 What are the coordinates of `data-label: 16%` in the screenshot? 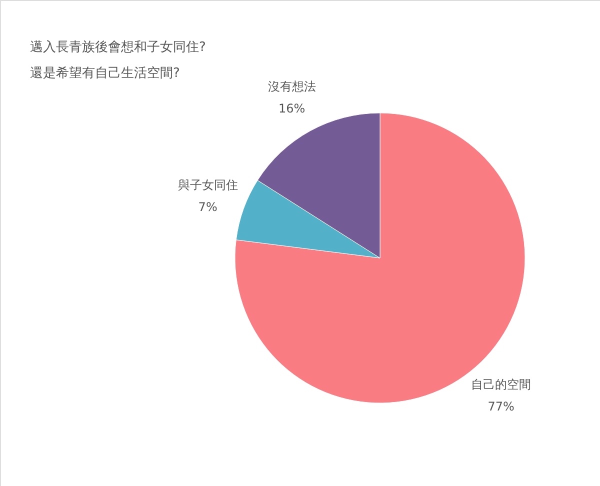 It's located at (292, 109).